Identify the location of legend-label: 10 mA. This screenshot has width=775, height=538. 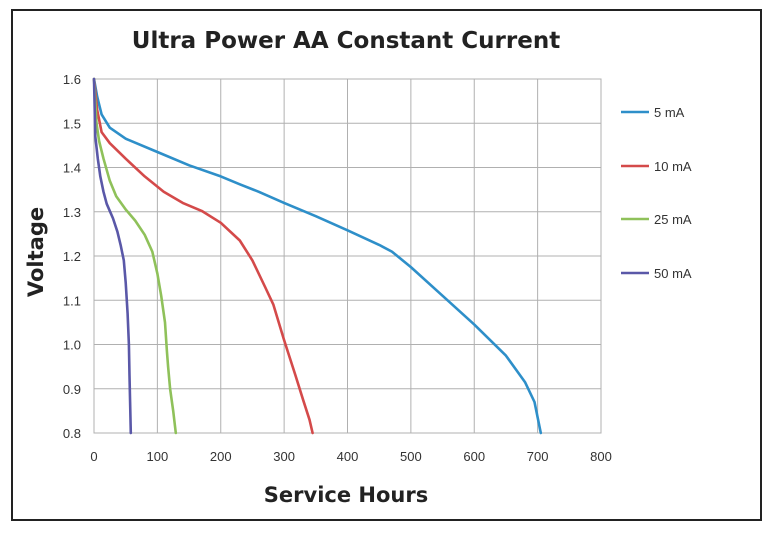
(673, 166).